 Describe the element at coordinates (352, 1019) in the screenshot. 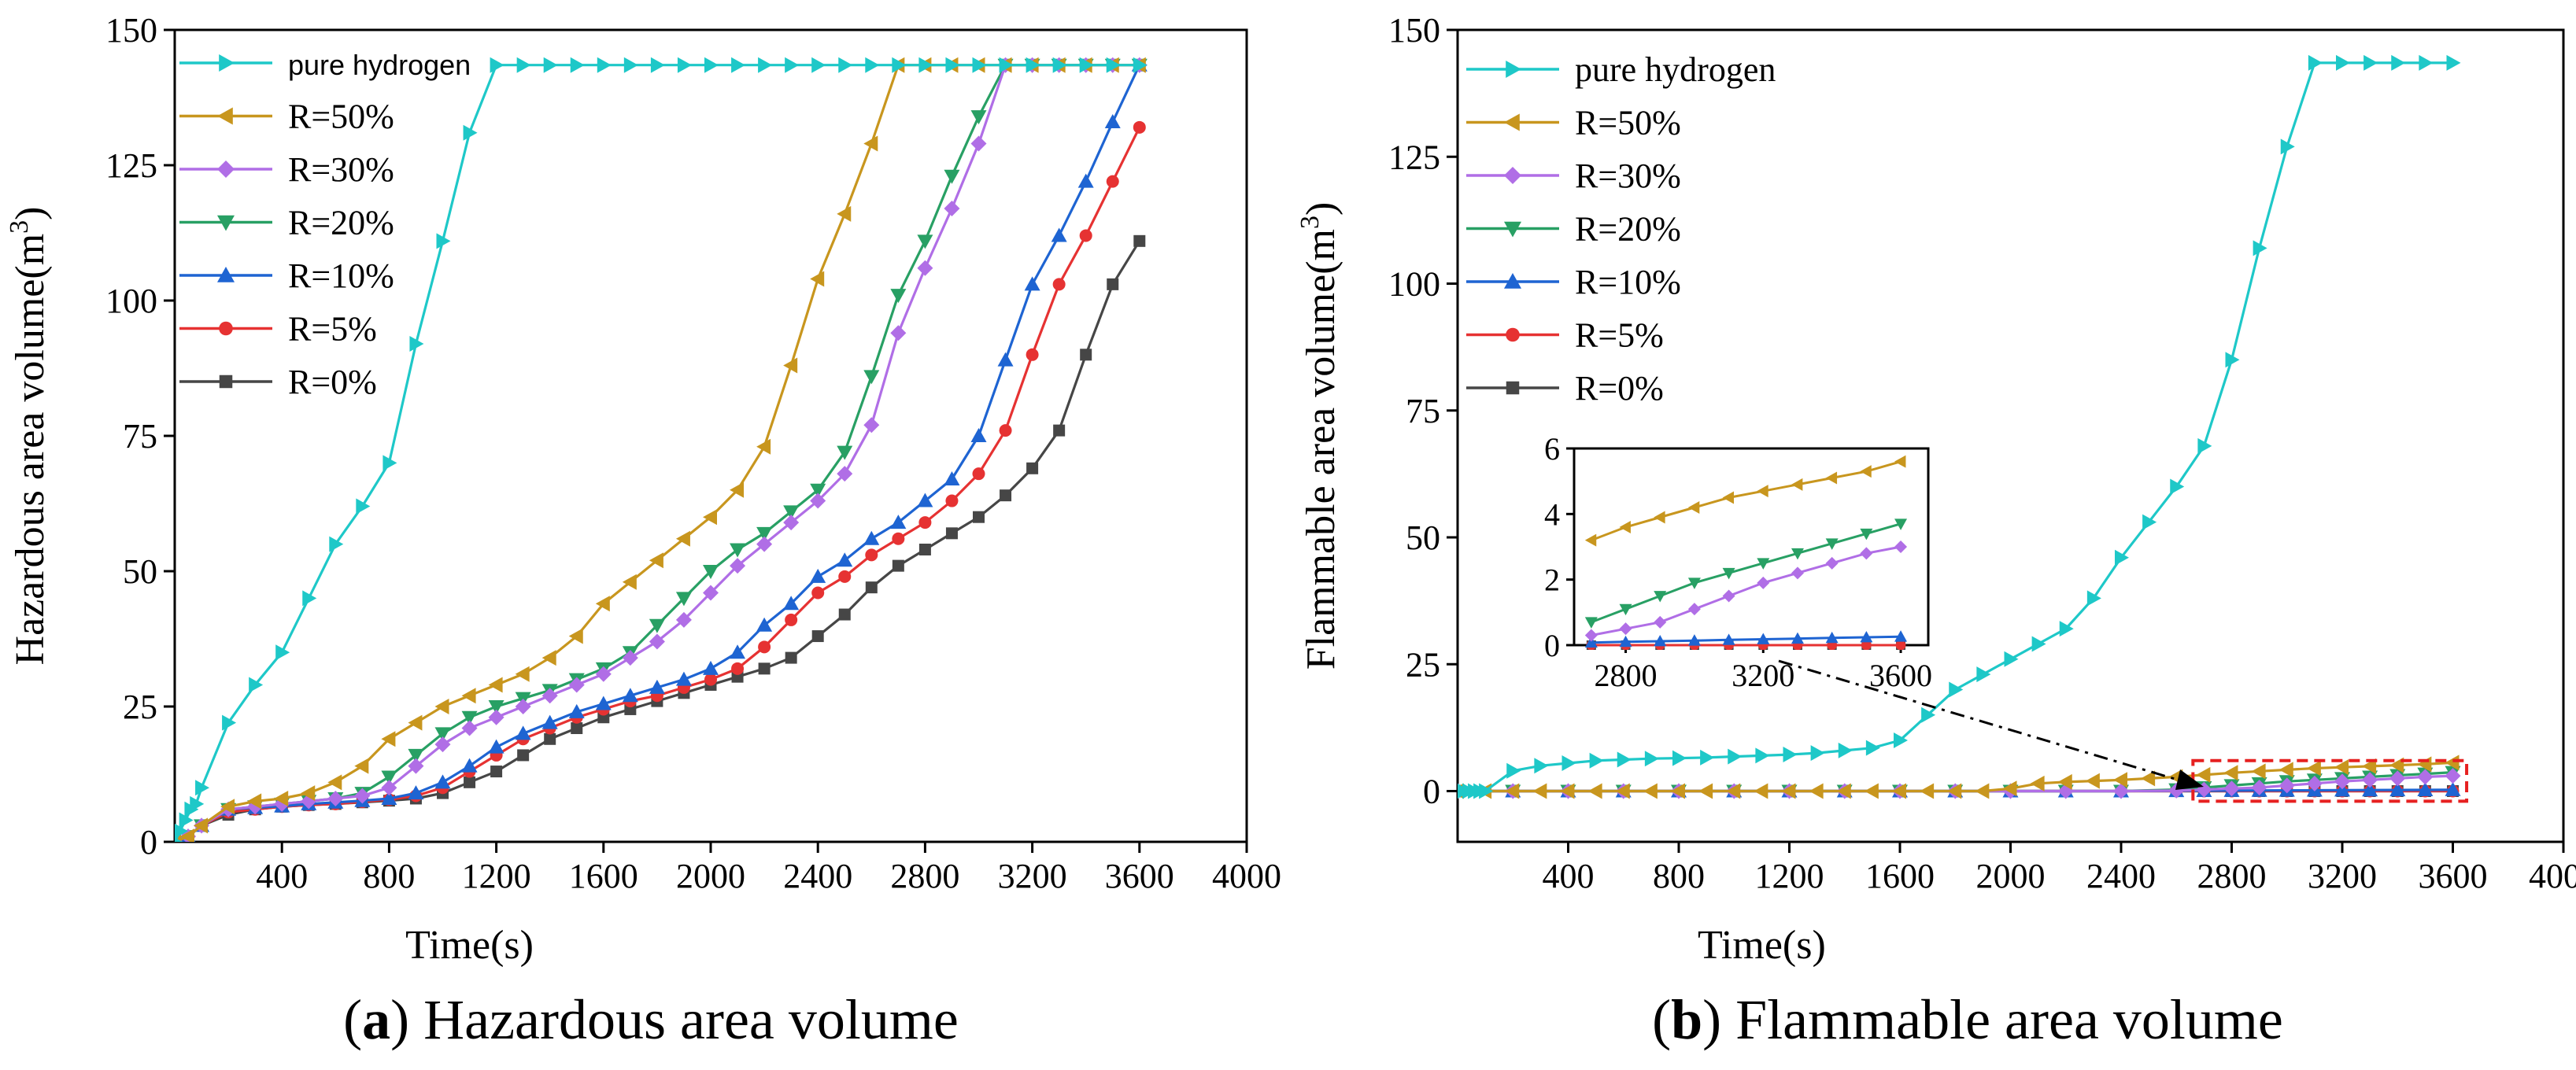

I see `caption-open-paren: (` at that location.